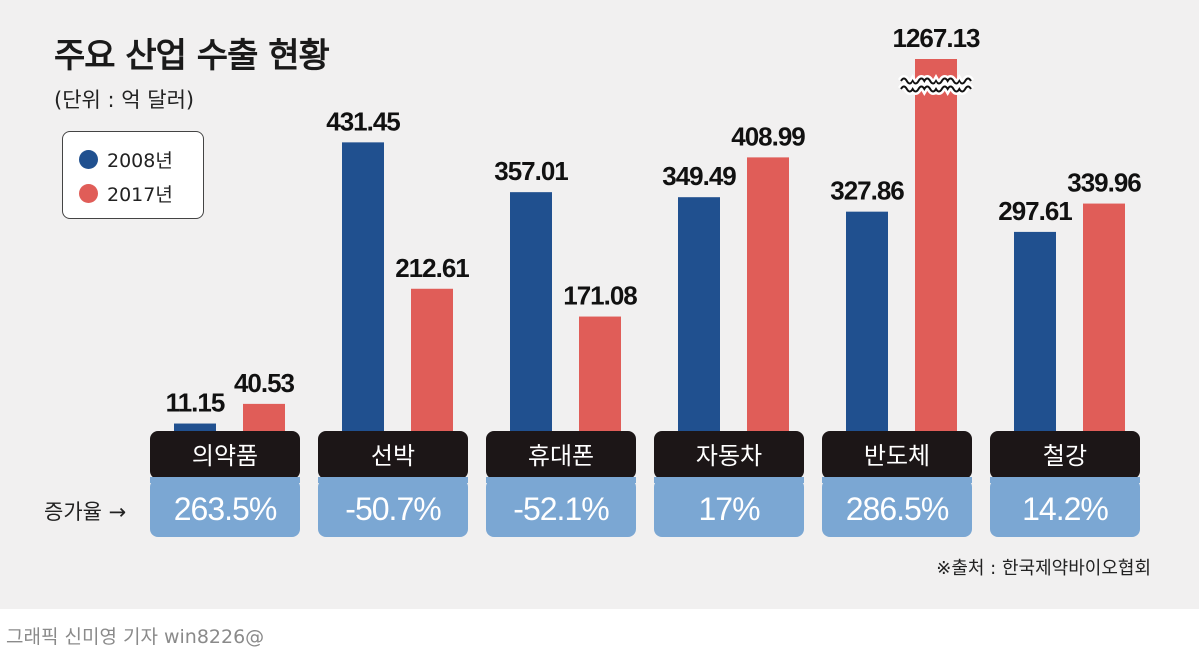  Describe the element at coordinates (1035, 331) in the screenshot. I see `bar-steel-2008` at that location.